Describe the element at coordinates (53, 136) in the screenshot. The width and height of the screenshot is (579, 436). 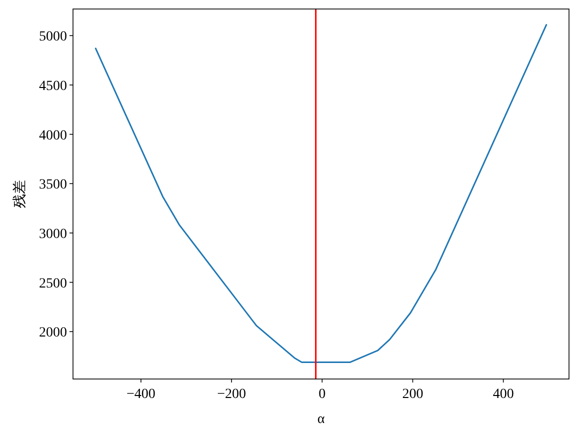
I see `y-tick-label: 4000` at that location.